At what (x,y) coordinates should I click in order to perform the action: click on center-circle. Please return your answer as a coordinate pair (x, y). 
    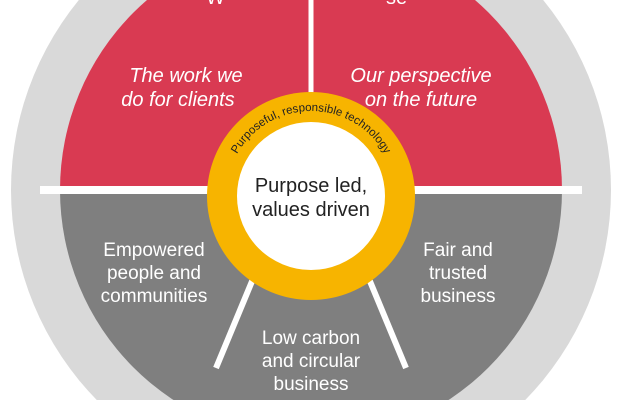
    Looking at the image, I should click on (311, 196).